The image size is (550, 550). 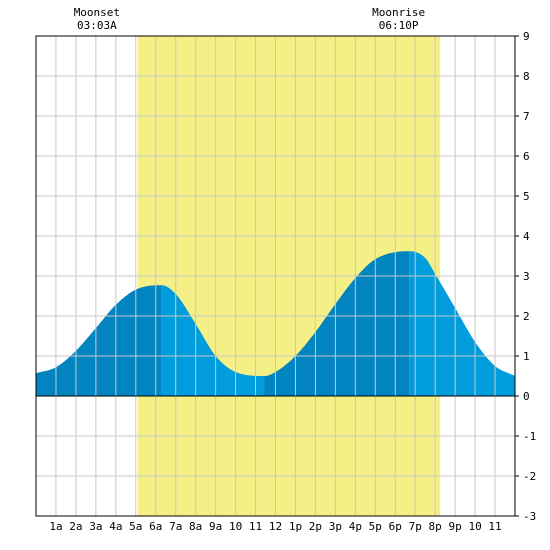 I want to click on x-tick-label: 5a, so click(x=135, y=526).